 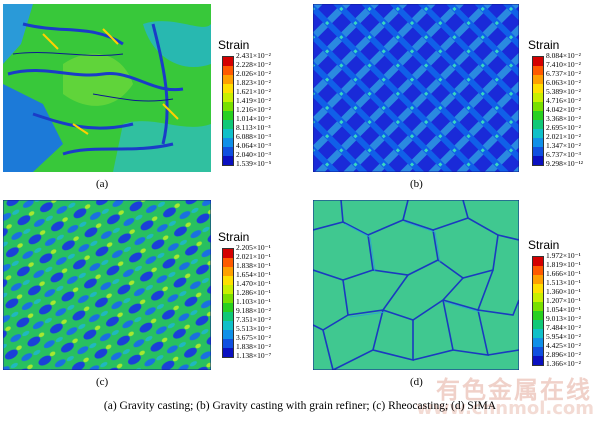 I want to click on tick-label: 9.298×10⁻¹², so click(x=565, y=163).